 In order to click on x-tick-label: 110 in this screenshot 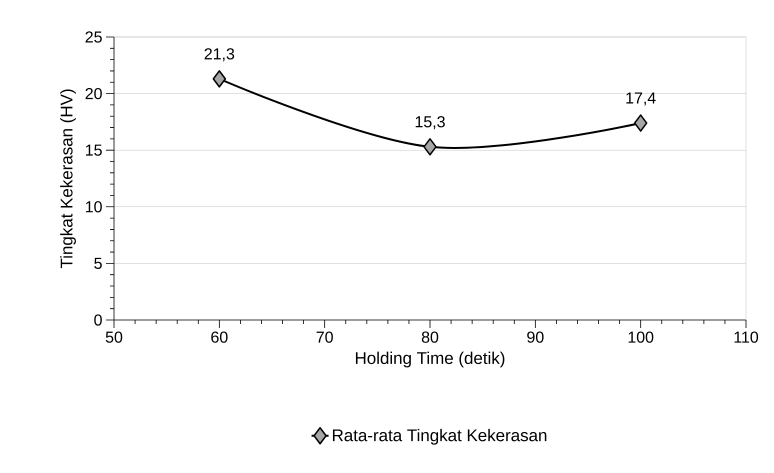, I will do `click(746, 337)`.